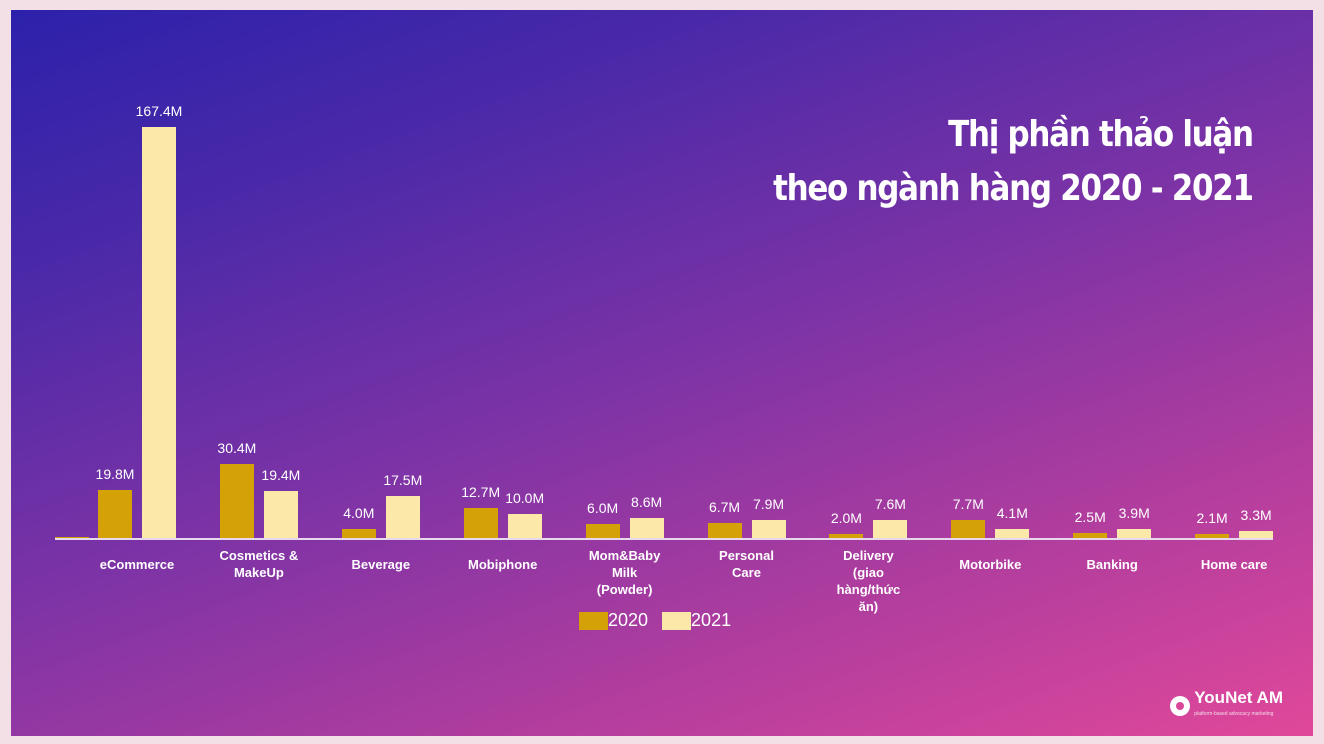 The width and height of the screenshot is (1324, 744). I want to click on title-line-1: Thị phần thảo luận, so click(1101, 134).